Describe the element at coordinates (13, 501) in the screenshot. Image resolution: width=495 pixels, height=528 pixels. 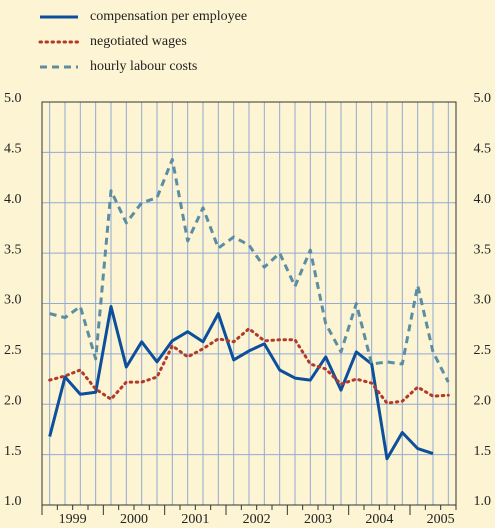
I see `y-tick-label: 1.0` at that location.